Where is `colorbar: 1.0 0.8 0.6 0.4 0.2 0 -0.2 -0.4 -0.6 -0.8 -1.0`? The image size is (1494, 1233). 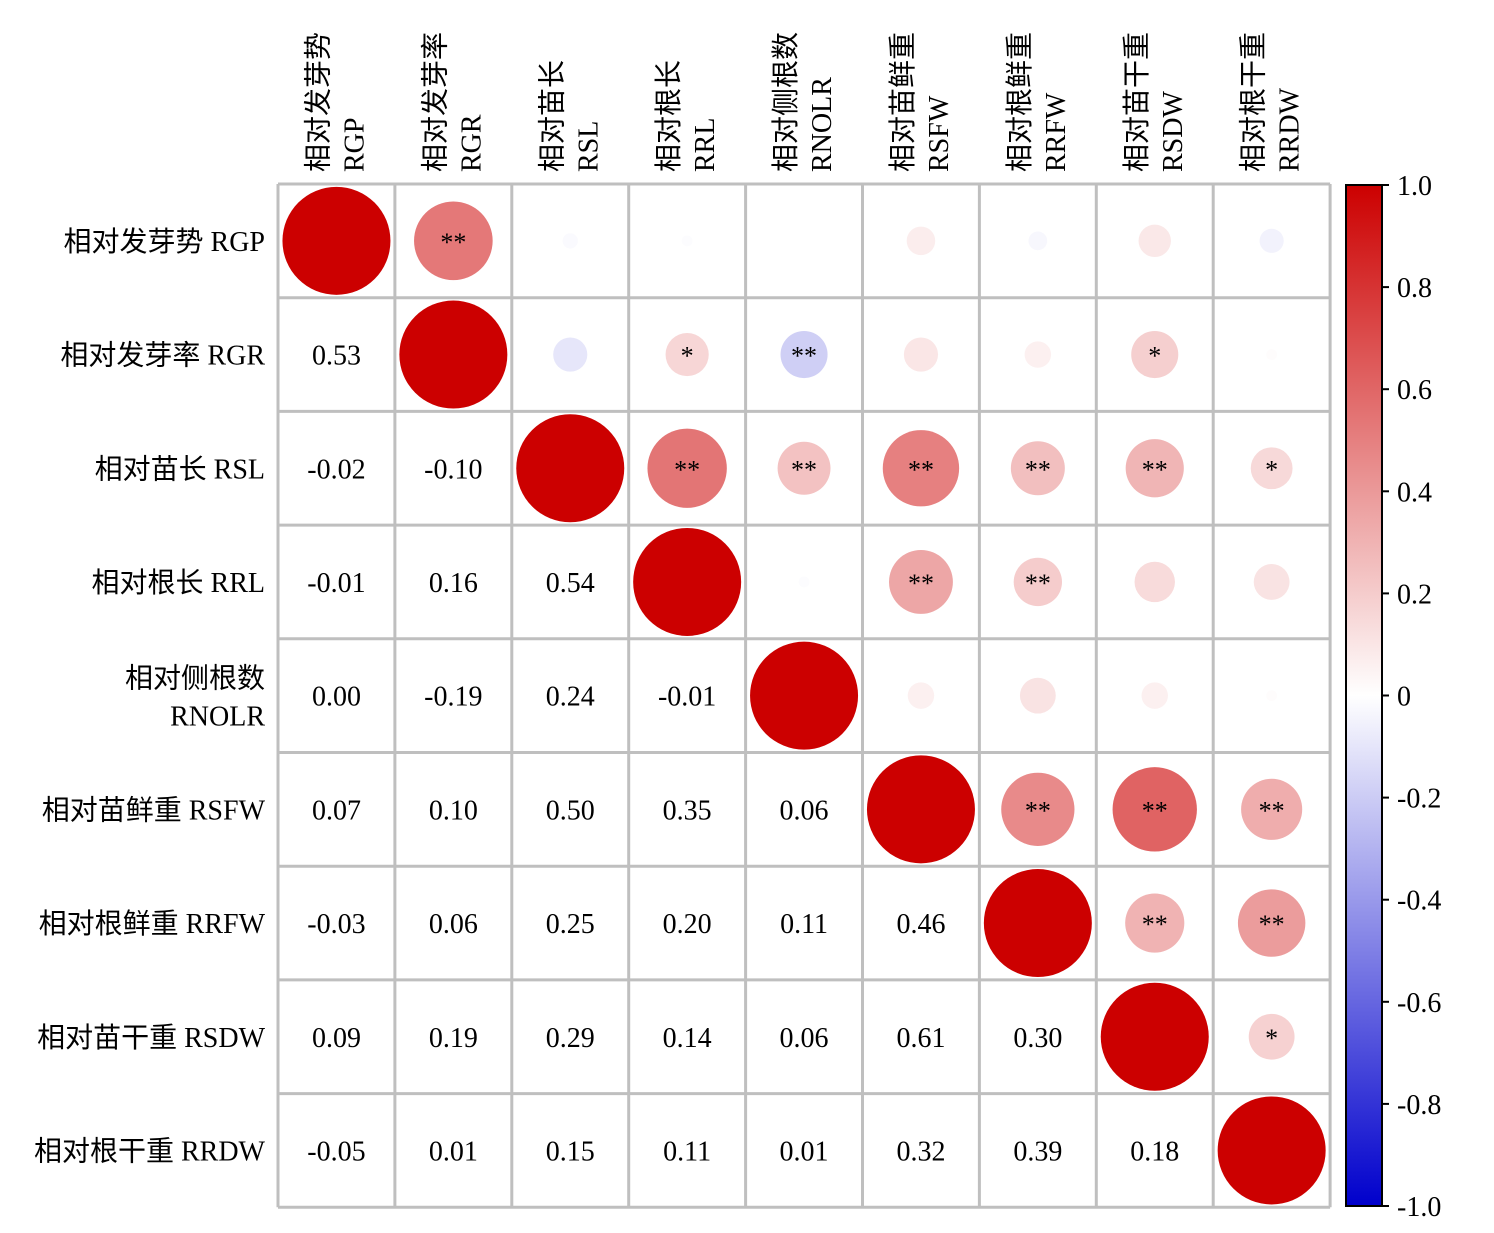
colorbar: 1.0 0.8 0.6 0.4 0.2 0 -0.2 -0.4 -0.6 -0.8 -1.0 is located at coordinates (1393, 697).